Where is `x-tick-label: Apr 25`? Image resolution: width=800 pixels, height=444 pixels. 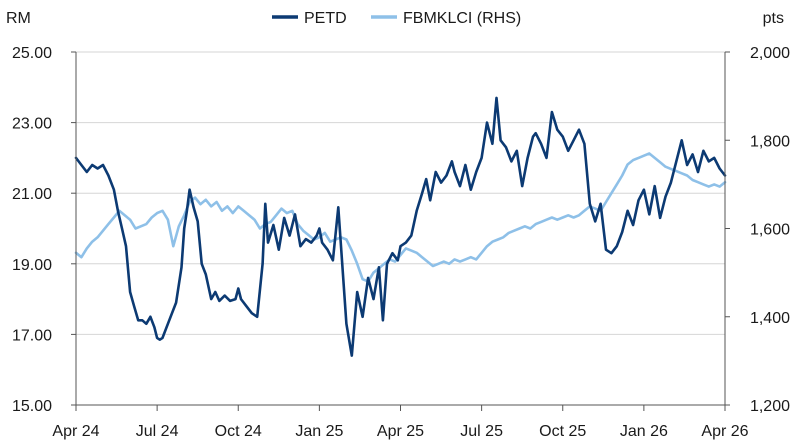 x-tick-label: Apr 25 is located at coordinates (400, 431).